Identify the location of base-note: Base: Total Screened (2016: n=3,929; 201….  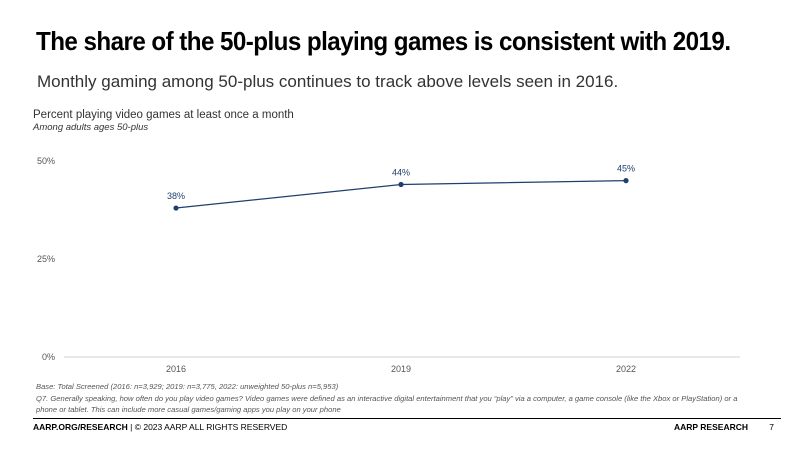
(187, 386).